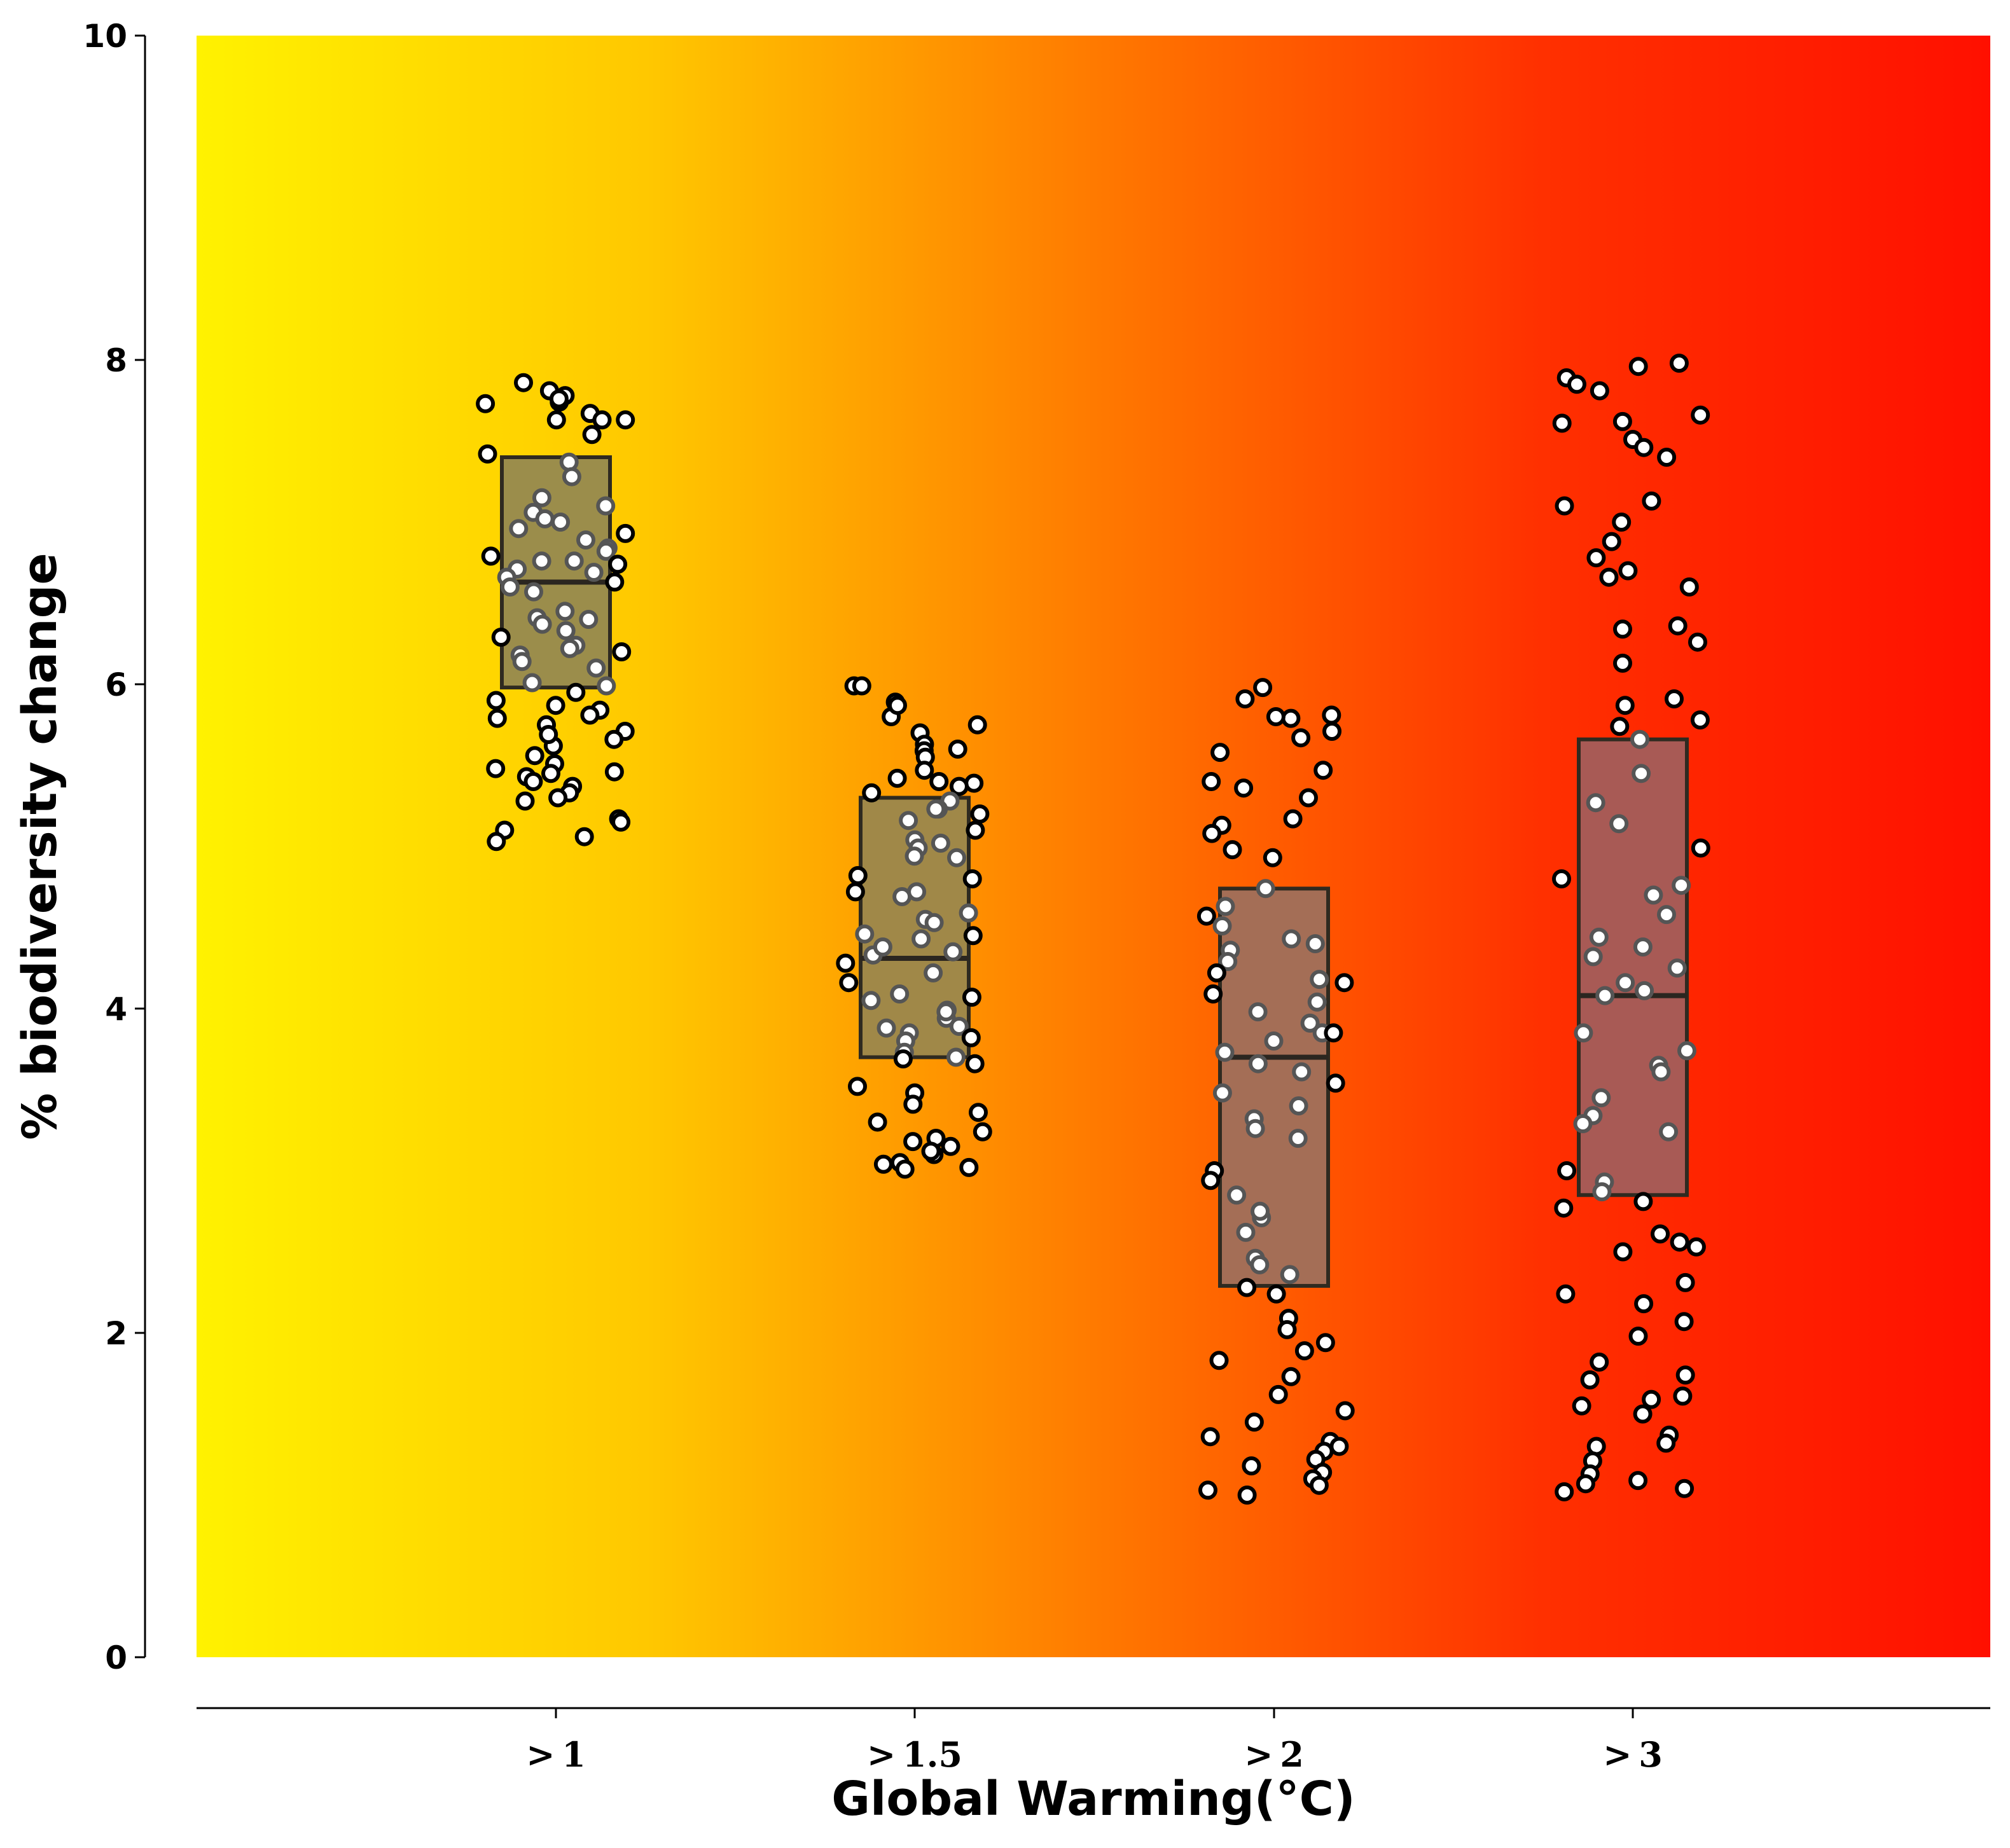  What do you see at coordinates (116, 1009) in the screenshot?
I see `y-tick-label: 4` at bounding box center [116, 1009].